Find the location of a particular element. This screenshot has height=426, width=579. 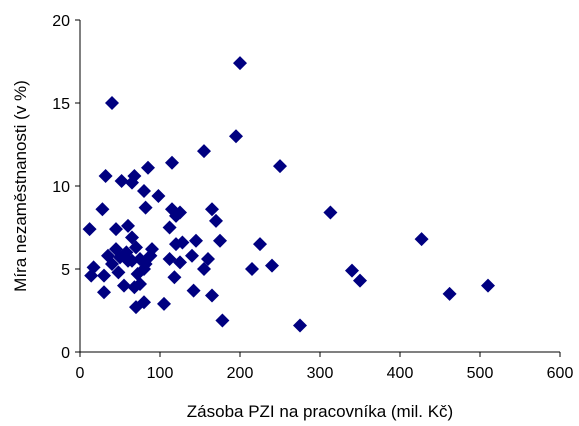

x-tick-label: 600 is located at coordinates (560, 373).